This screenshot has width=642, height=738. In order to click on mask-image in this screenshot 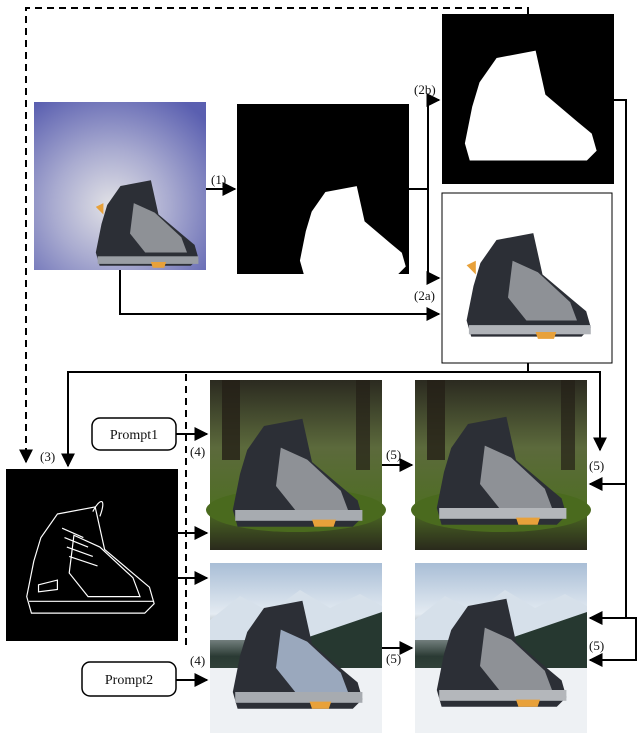, I will do `click(323, 189)`.